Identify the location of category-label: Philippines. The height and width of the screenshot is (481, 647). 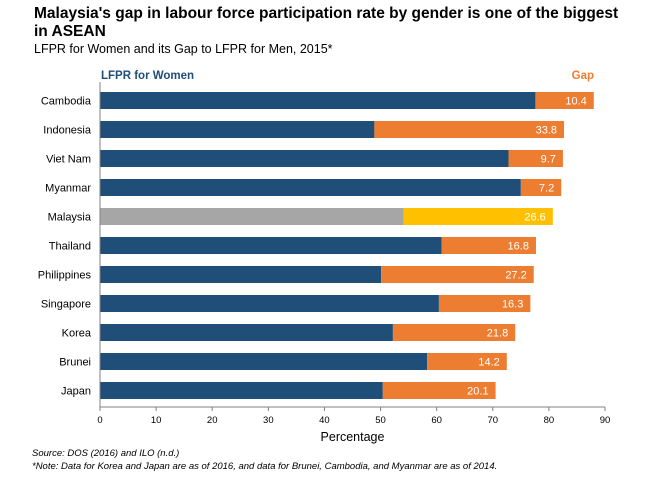
(65, 276).